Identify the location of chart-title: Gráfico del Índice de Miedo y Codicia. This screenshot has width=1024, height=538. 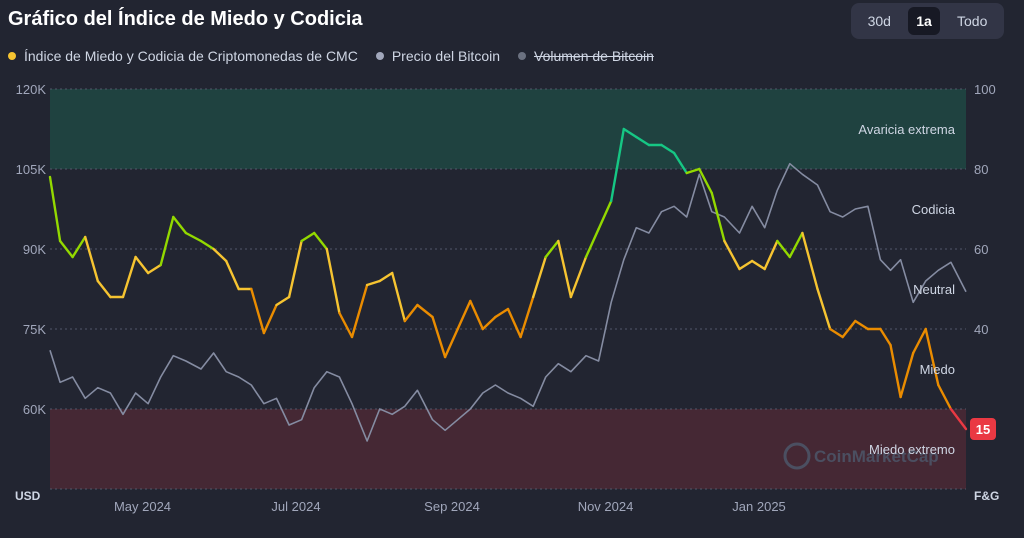
(185, 19).